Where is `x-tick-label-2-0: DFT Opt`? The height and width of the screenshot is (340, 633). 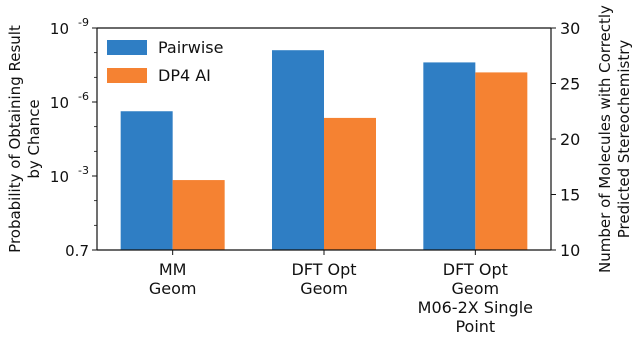
x-tick-label-2-0: DFT Opt is located at coordinates (475, 269).